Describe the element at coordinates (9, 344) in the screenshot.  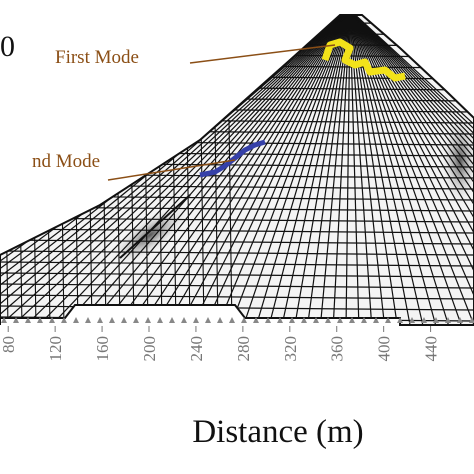
I see `x-tick-label: 80` at that location.